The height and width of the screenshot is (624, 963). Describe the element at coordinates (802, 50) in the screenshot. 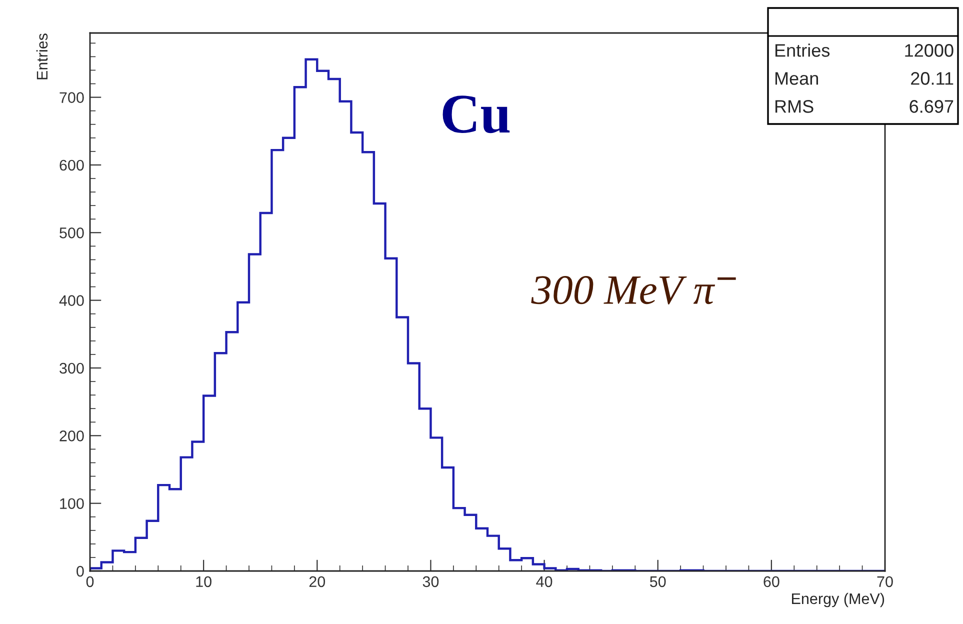

I see `annotation: Entries` at that location.